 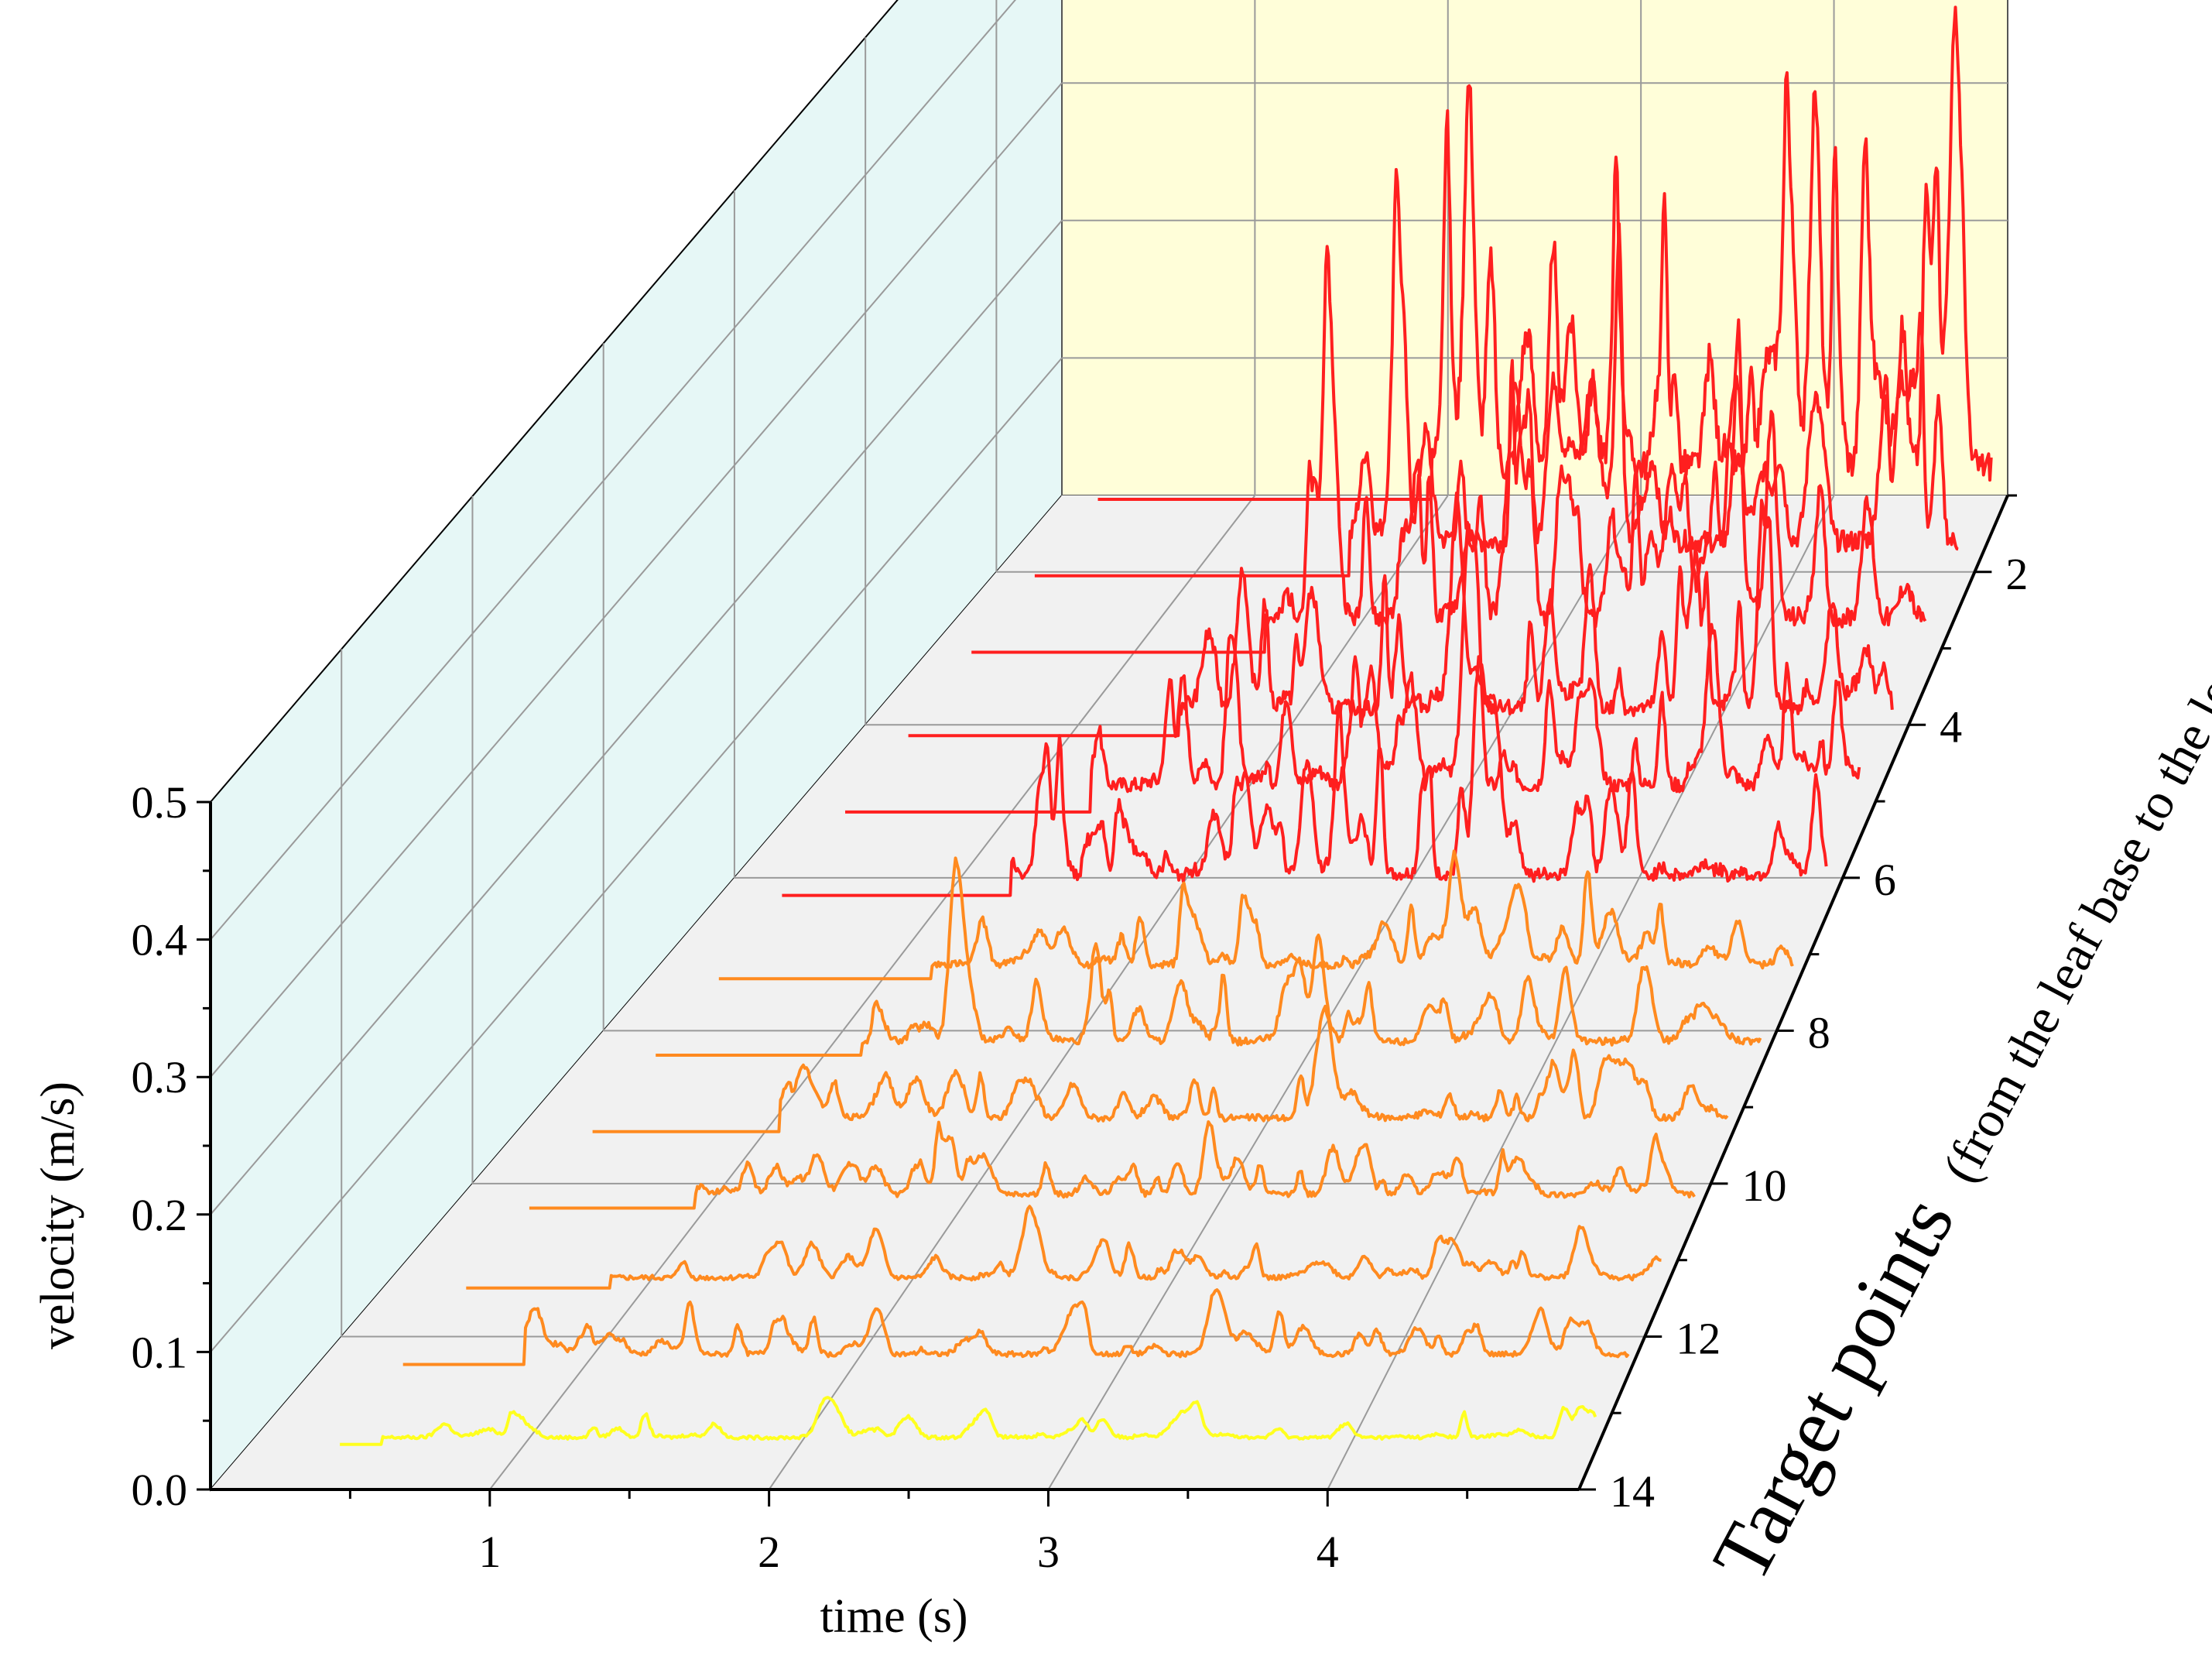 What do you see at coordinates (1048, 1552) in the screenshot?
I see `x-tick-label: 3` at bounding box center [1048, 1552].